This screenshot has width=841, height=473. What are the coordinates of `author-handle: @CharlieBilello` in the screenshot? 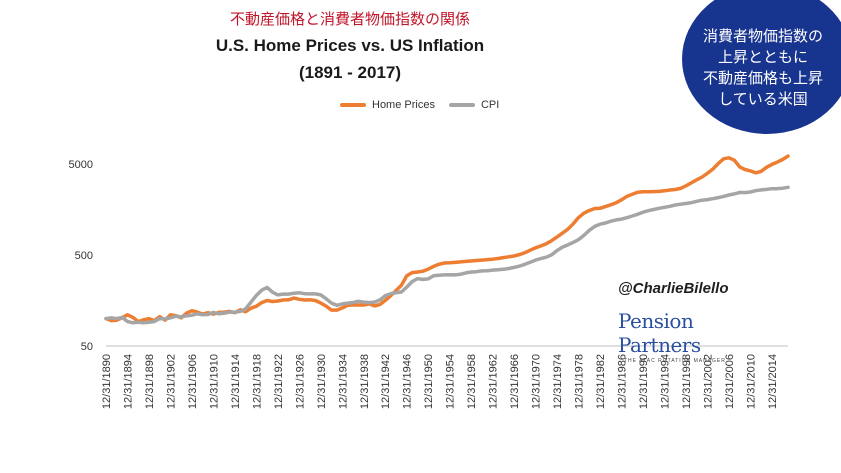 It's located at (673, 288).